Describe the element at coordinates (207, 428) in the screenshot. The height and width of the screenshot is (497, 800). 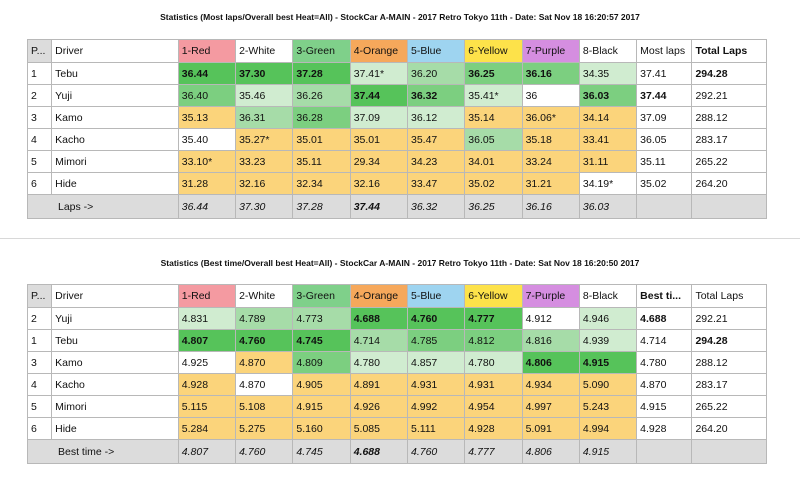
I see `lane-value-cell: 5.284` at that location.